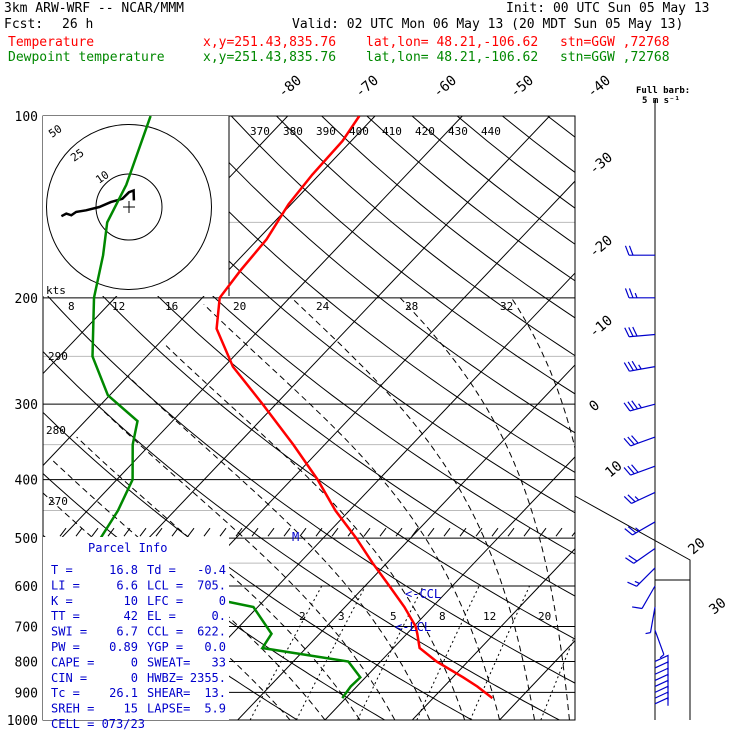  What do you see at coordinates (165, 601) in the screenshot?
I see `index-label: LFC =` at bounding box center [165, 601].